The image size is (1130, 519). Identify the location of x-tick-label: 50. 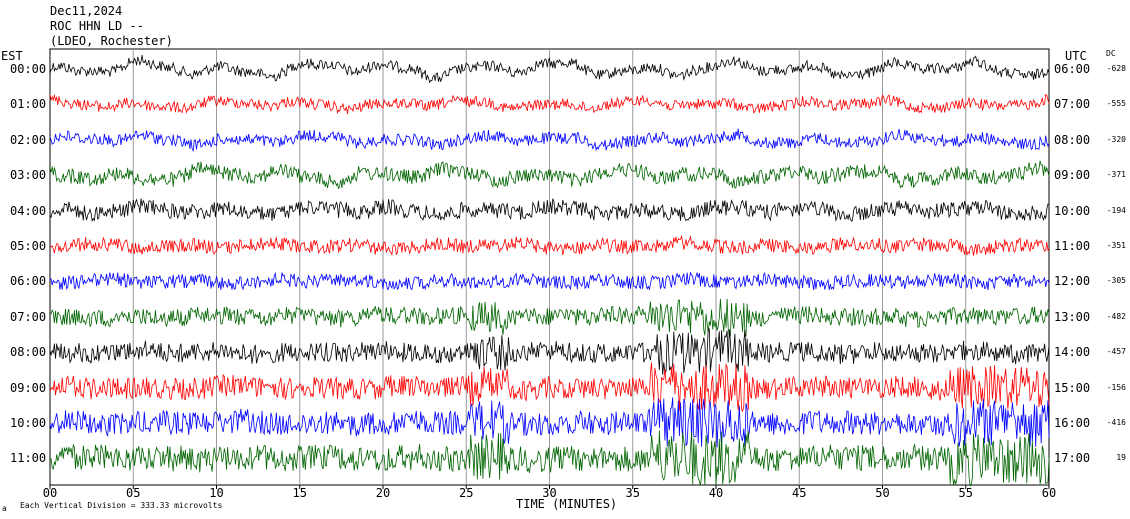
(882, 493).